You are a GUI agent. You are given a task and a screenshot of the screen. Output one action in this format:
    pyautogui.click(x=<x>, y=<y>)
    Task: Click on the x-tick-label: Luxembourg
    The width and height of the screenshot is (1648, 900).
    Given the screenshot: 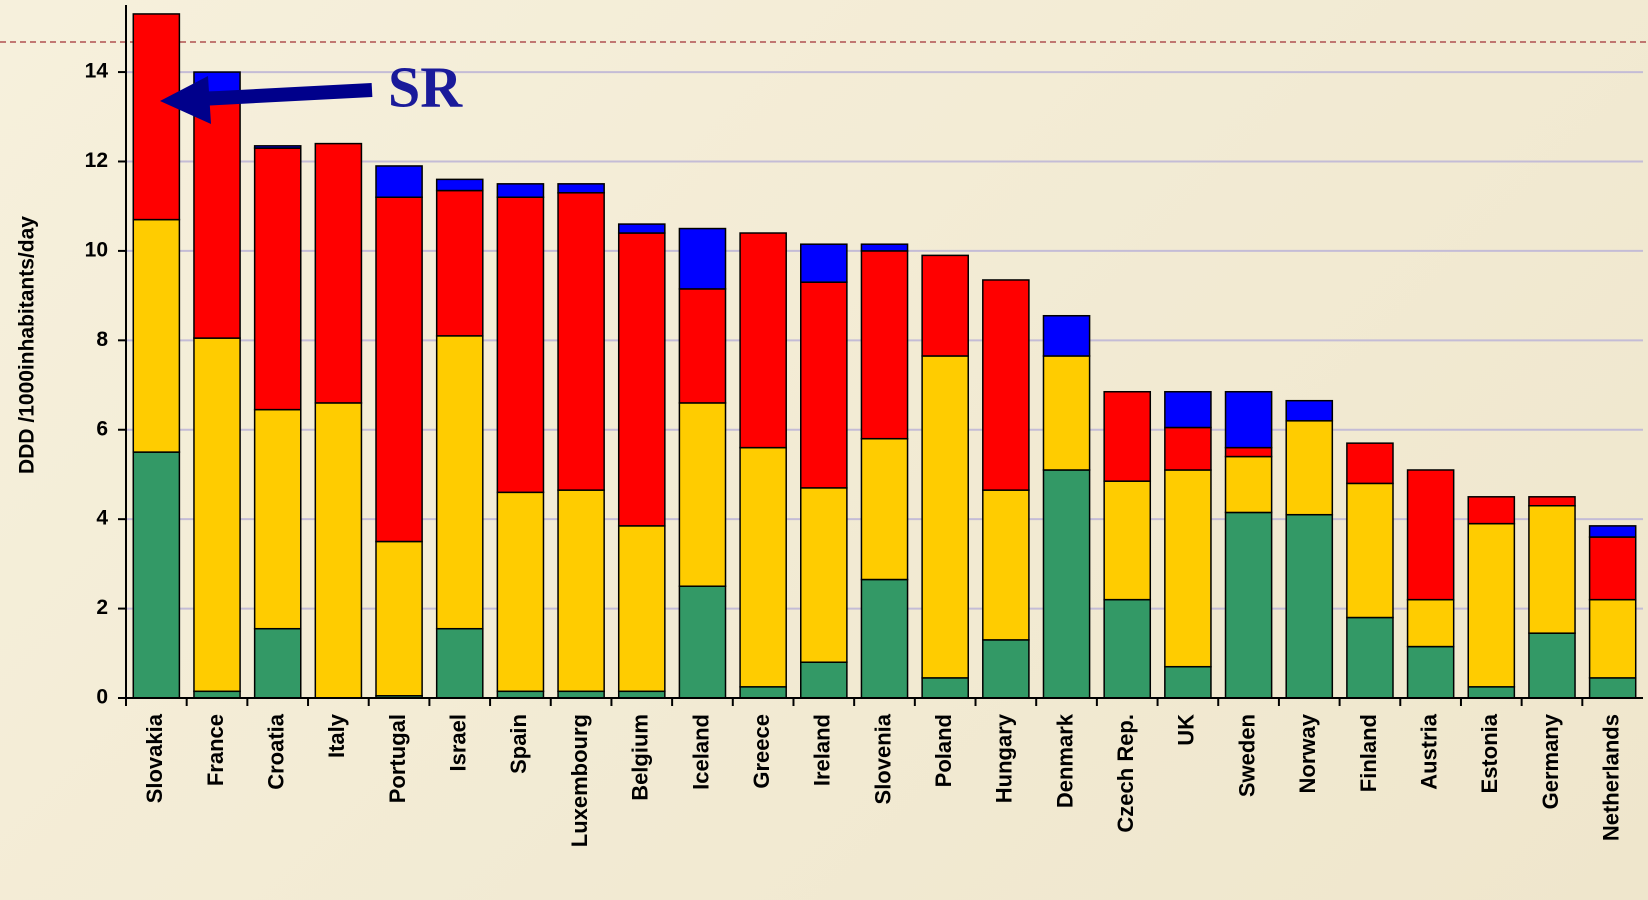 What is the action you would take?
    pyautogui.click(x=579, y=780)
    